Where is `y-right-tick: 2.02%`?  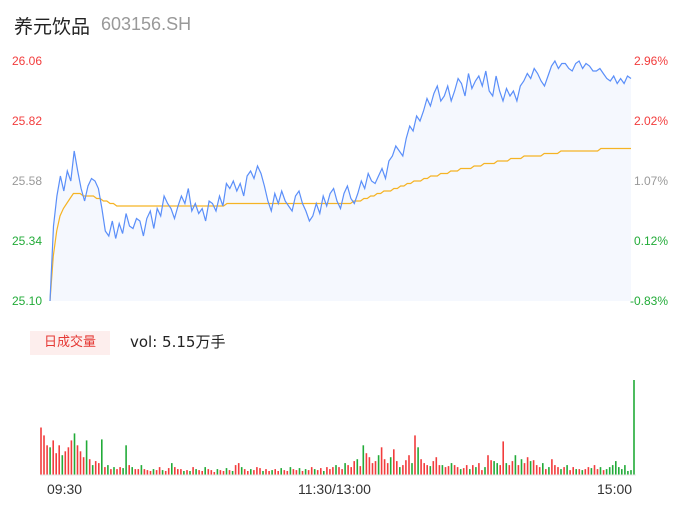 y-right-tick: 2.02% is located at coordinates (650, 121).